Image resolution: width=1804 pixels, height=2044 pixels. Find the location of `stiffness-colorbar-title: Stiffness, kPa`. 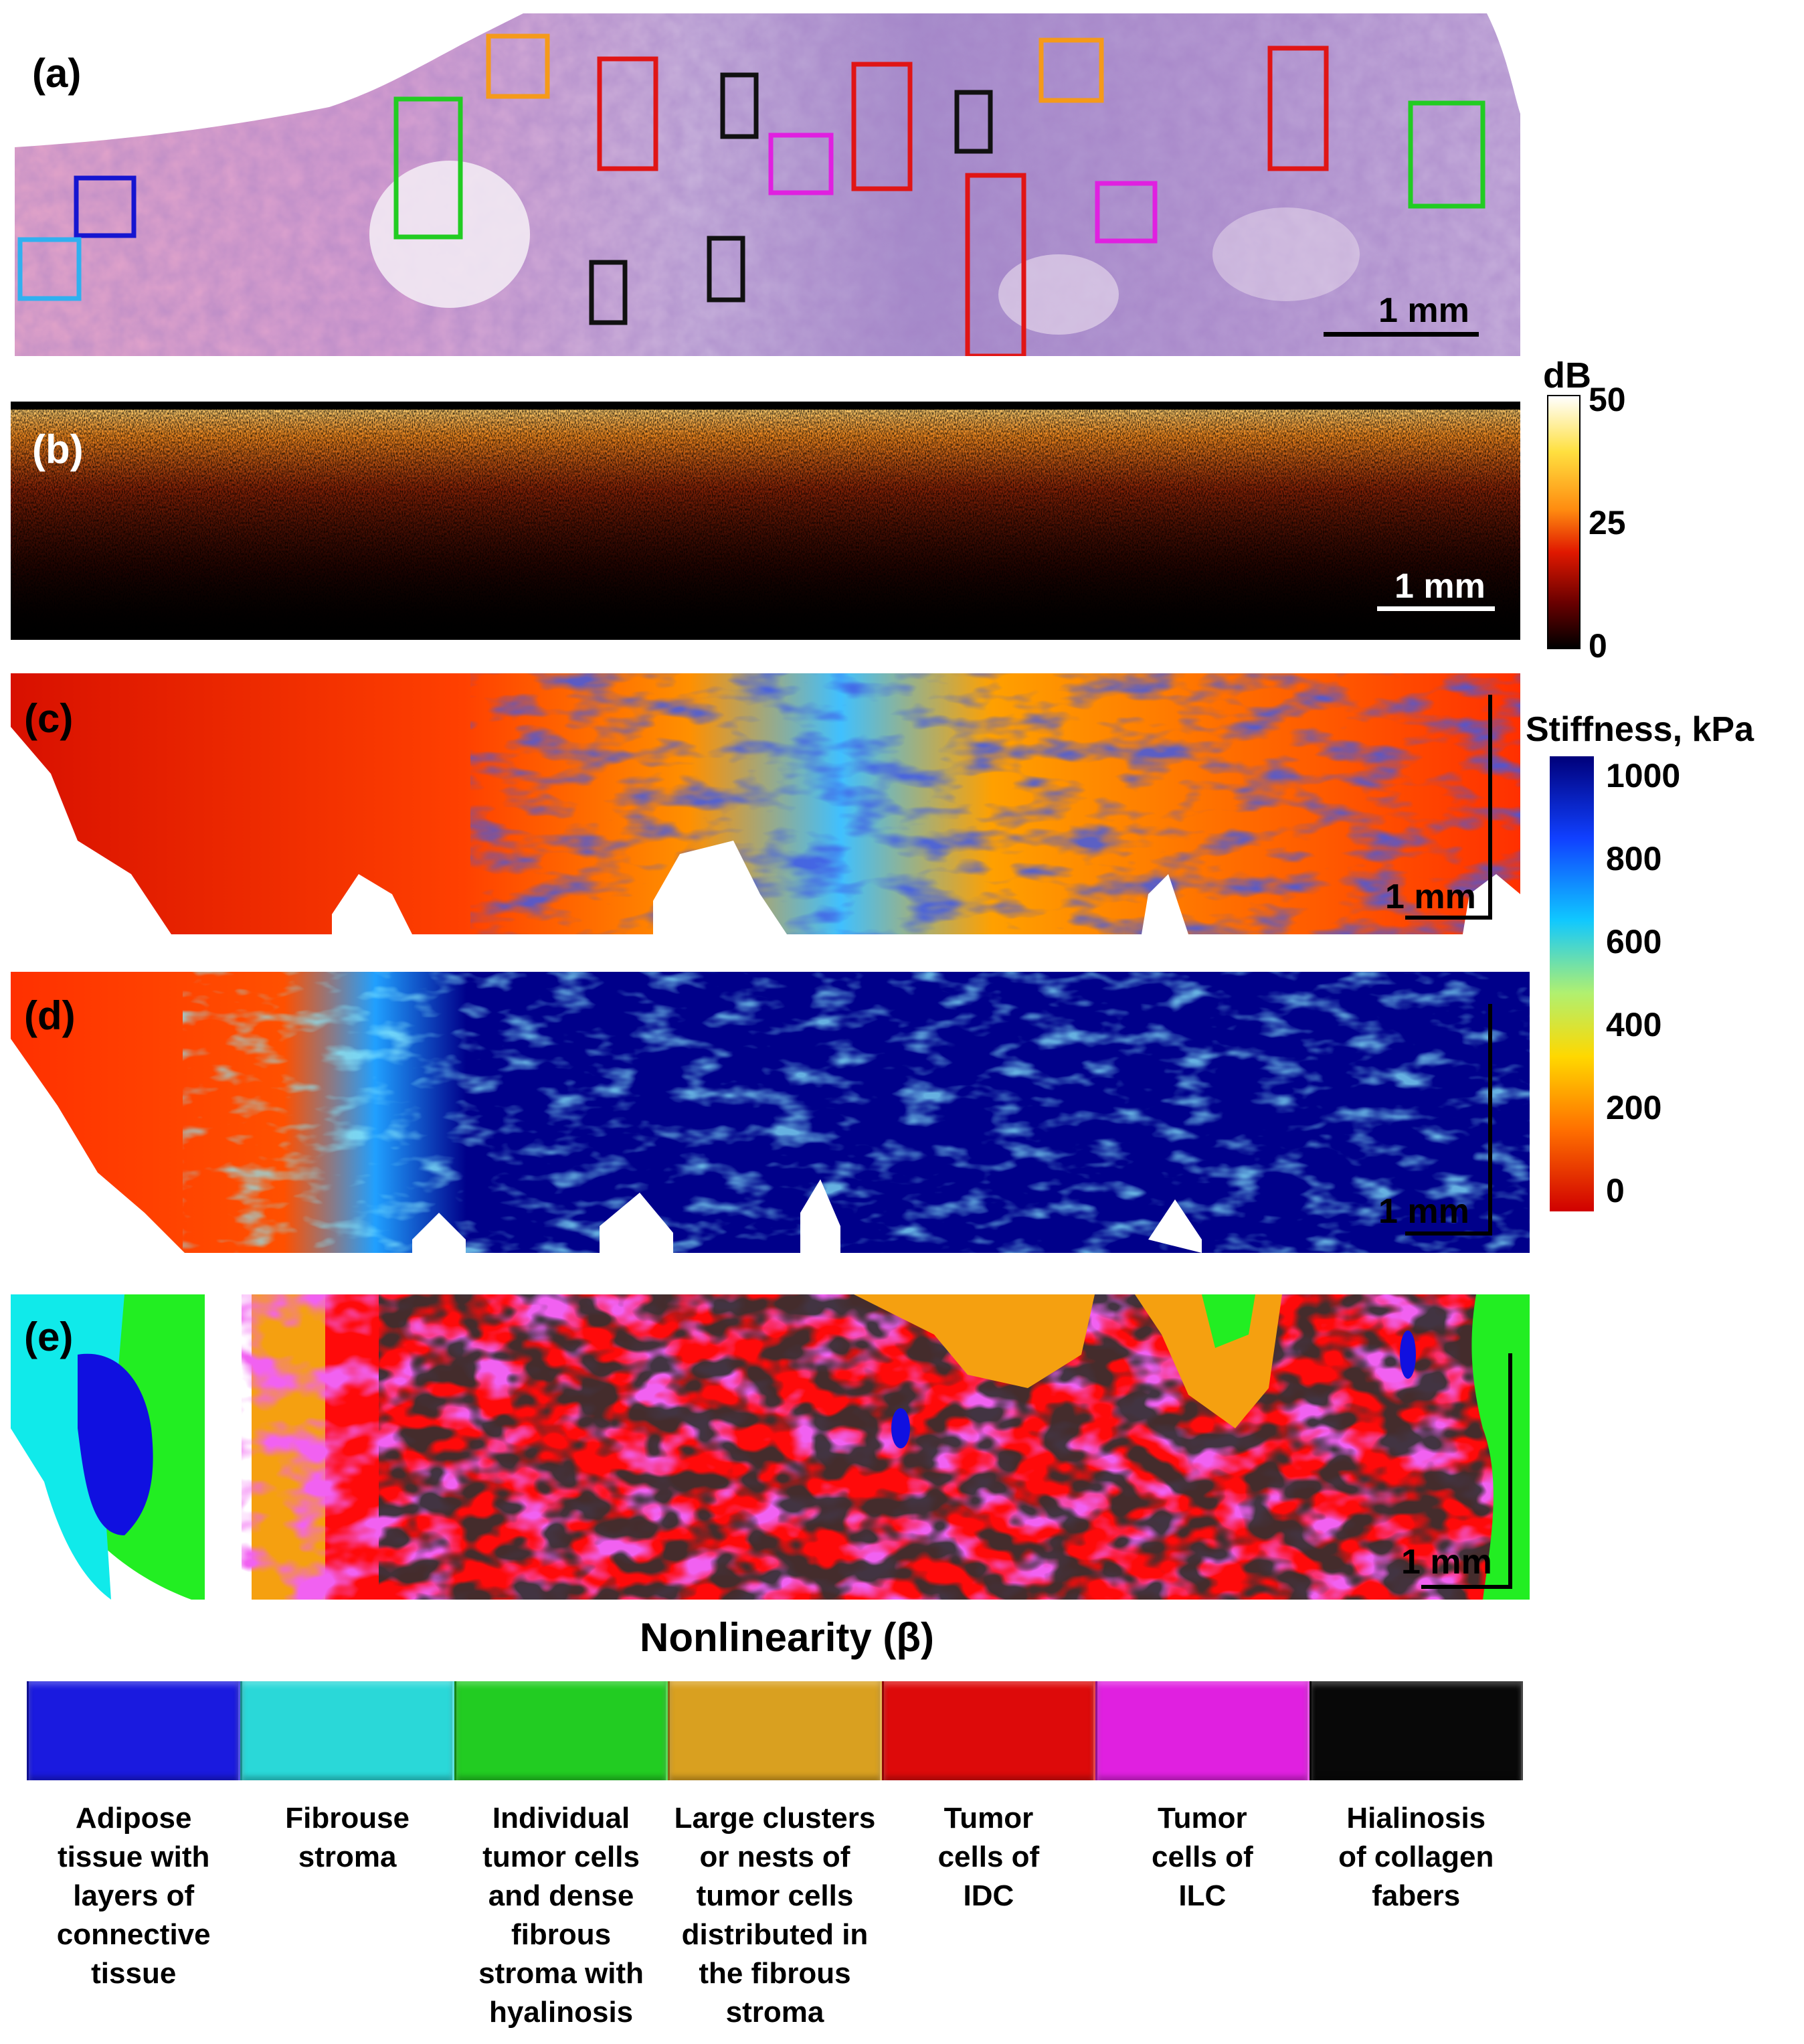

stiffness-colorbar-title: Stiffness, kPa is located at coordinates (1640, 730).